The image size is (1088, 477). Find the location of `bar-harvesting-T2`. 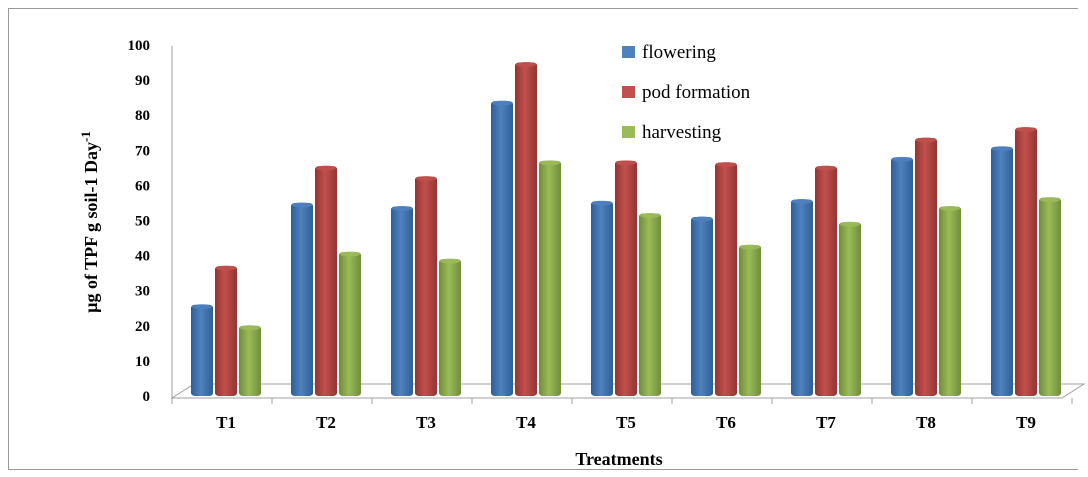

bar-harvesting-T2 is located at coordinates (350, 324).